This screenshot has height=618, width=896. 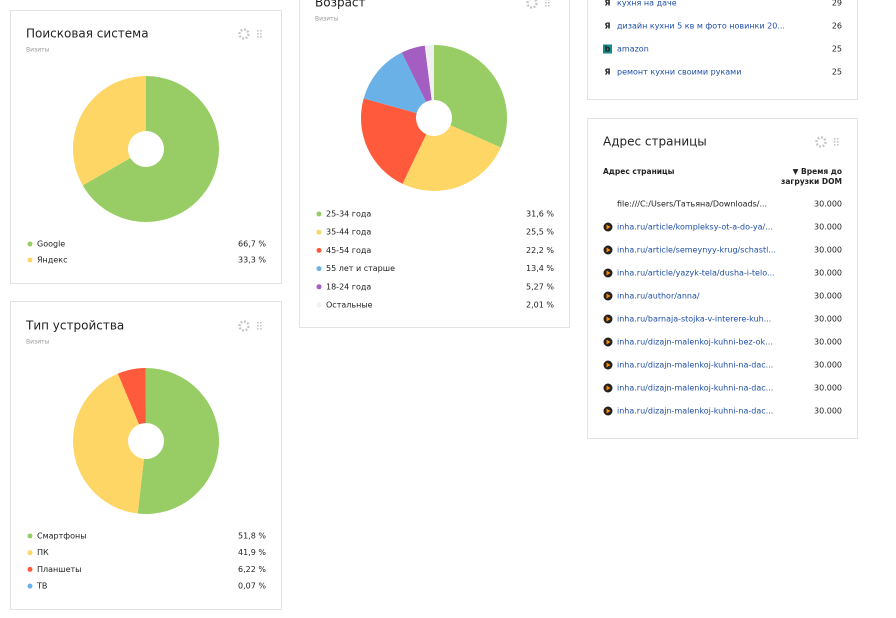 What do you see at coordinates (43, 552) in the screenshot?
I see `legend-label: ПК` at bounding box center [43, 552].